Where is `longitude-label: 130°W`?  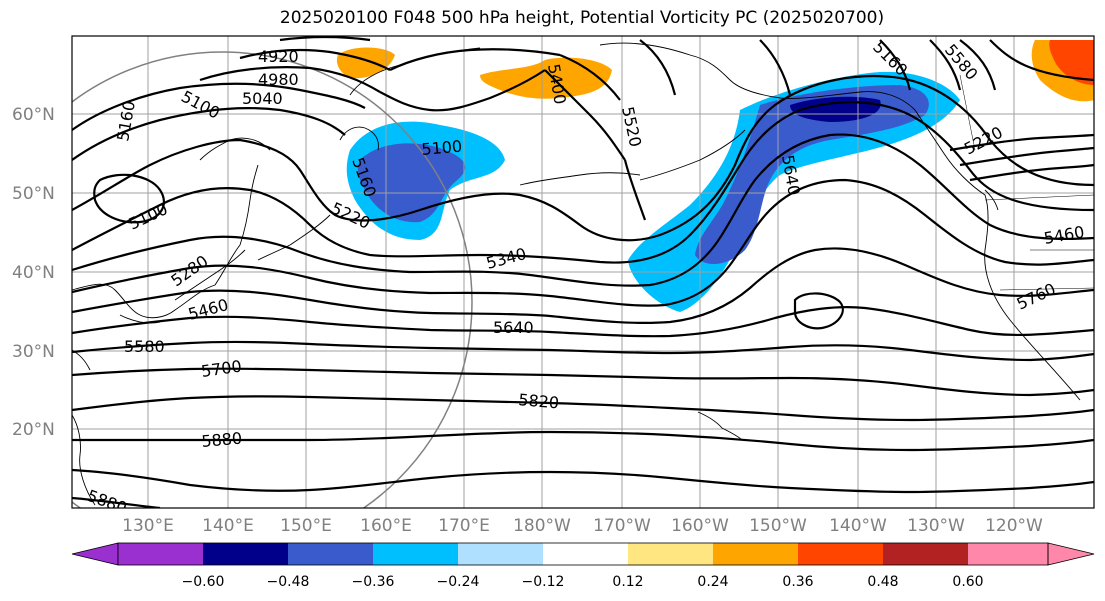 longitude-label: 130°W is located at coordinates (936, 526).